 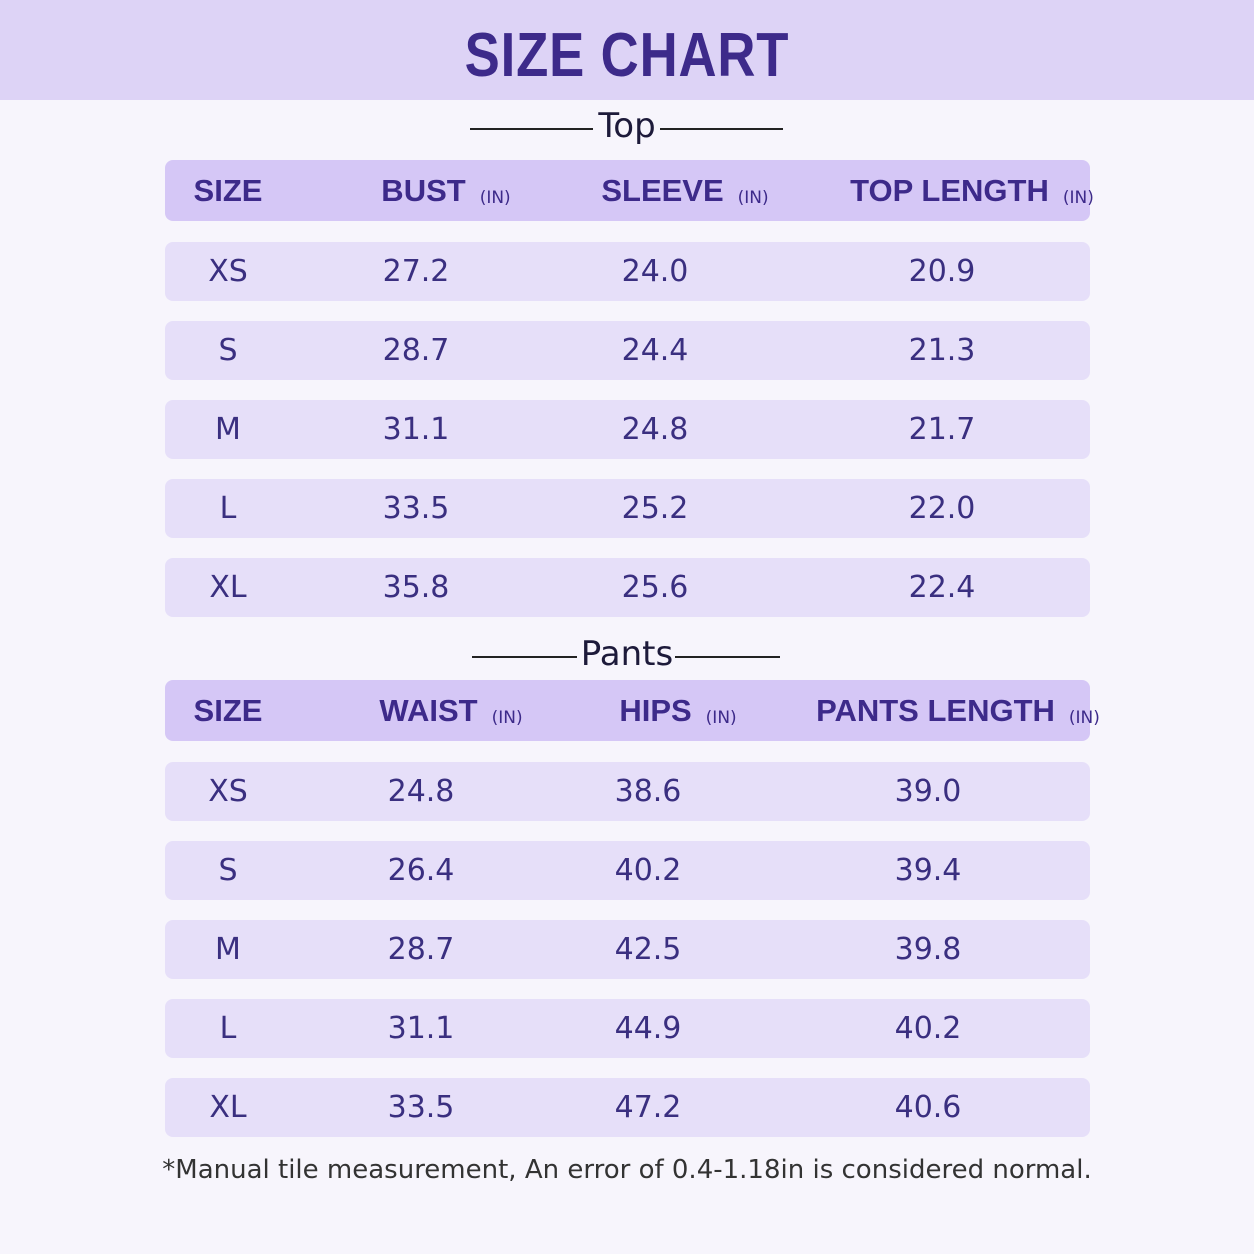 I want to click on data-row: M 31.1 24.8 21.7, so click(x=627, y=429).